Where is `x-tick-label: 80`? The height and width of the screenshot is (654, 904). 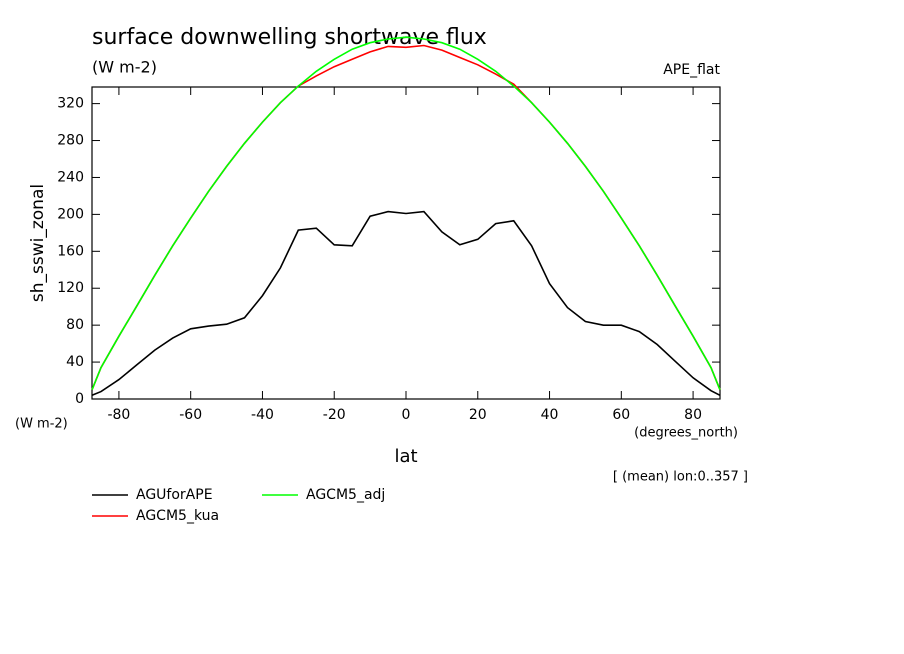 x-tick-label: 80 is located at coordinates (693, 415).